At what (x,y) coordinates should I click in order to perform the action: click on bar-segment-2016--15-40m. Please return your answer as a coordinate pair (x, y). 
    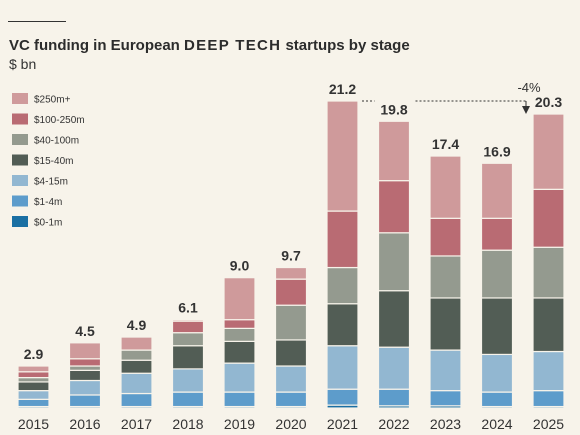
    Looking at the image, I should click on (85, 375).